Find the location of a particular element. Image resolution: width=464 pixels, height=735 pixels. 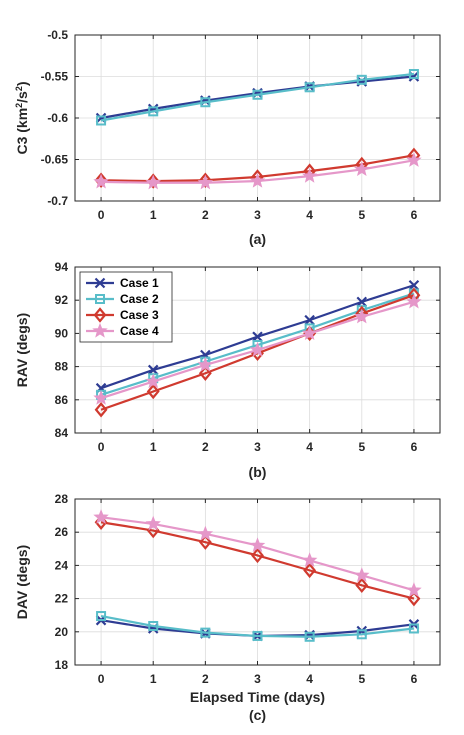

y-tick-label: 88 is located at coordinates (62, 367).